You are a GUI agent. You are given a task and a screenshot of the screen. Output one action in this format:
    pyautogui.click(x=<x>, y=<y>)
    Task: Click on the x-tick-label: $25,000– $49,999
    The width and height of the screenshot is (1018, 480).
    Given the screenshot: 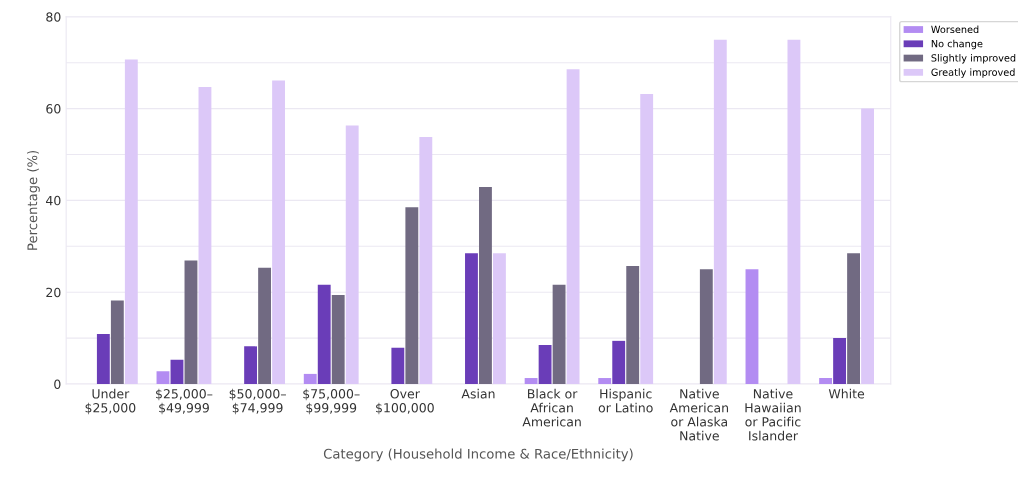 What is the action you would take?
    pyautogui.click(x=184, y=401)
    